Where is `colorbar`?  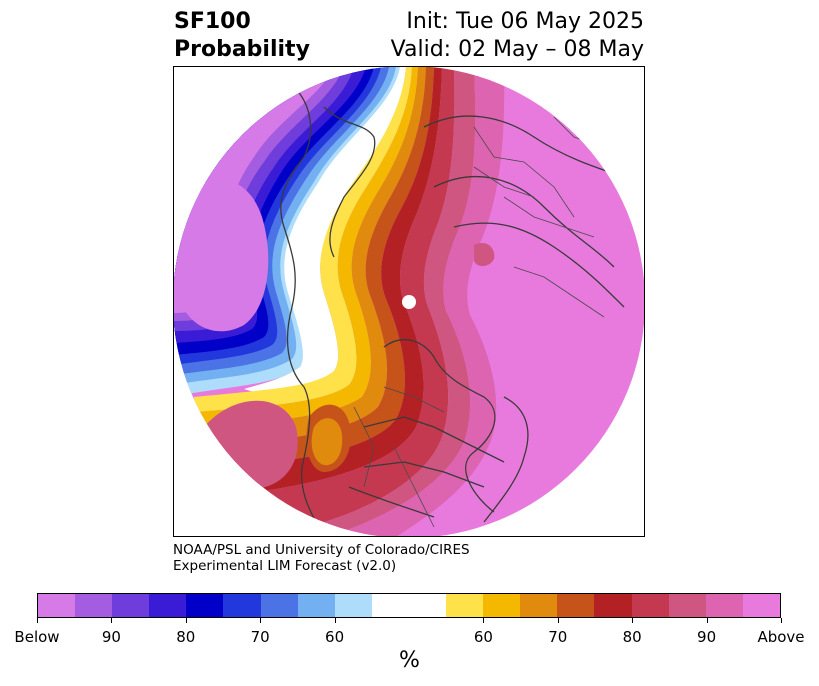 colorbar is located at coordinates (409, 605).